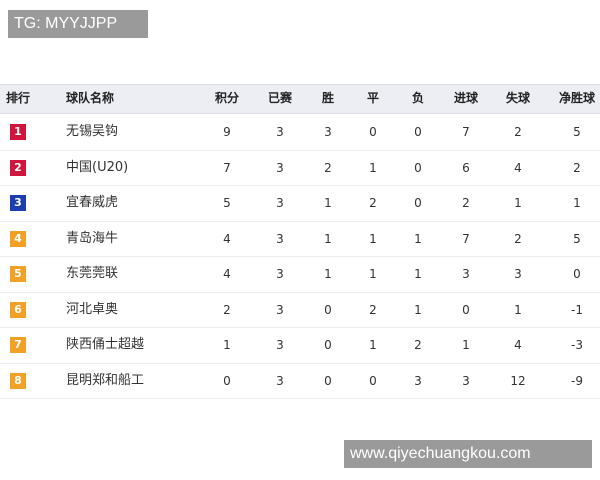 The width and height of the screenshot is (600, 480). What do you see at coordinates (18, 167) in the screenshot?
I see `rank-badge: 2` at bounding box center [18, 167].